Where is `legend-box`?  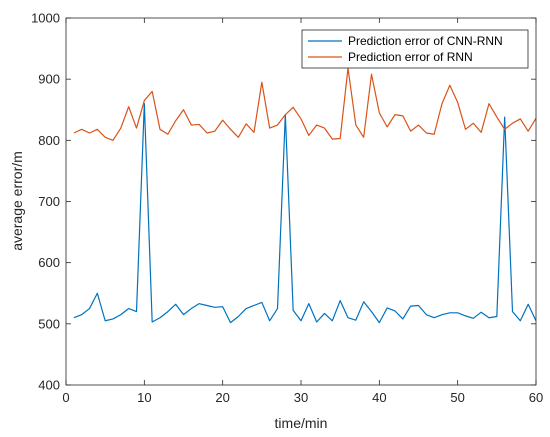
legend-box is located at coordinates (415, 49).